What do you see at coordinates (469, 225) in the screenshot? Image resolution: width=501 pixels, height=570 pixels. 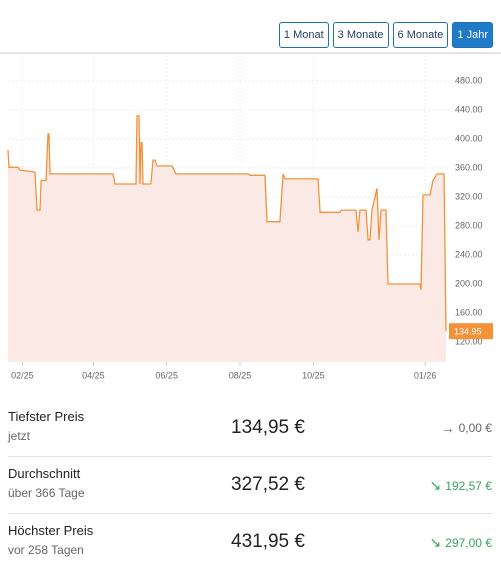 I see `y-tick-label: 280.00` at bounding box center [469, 225].